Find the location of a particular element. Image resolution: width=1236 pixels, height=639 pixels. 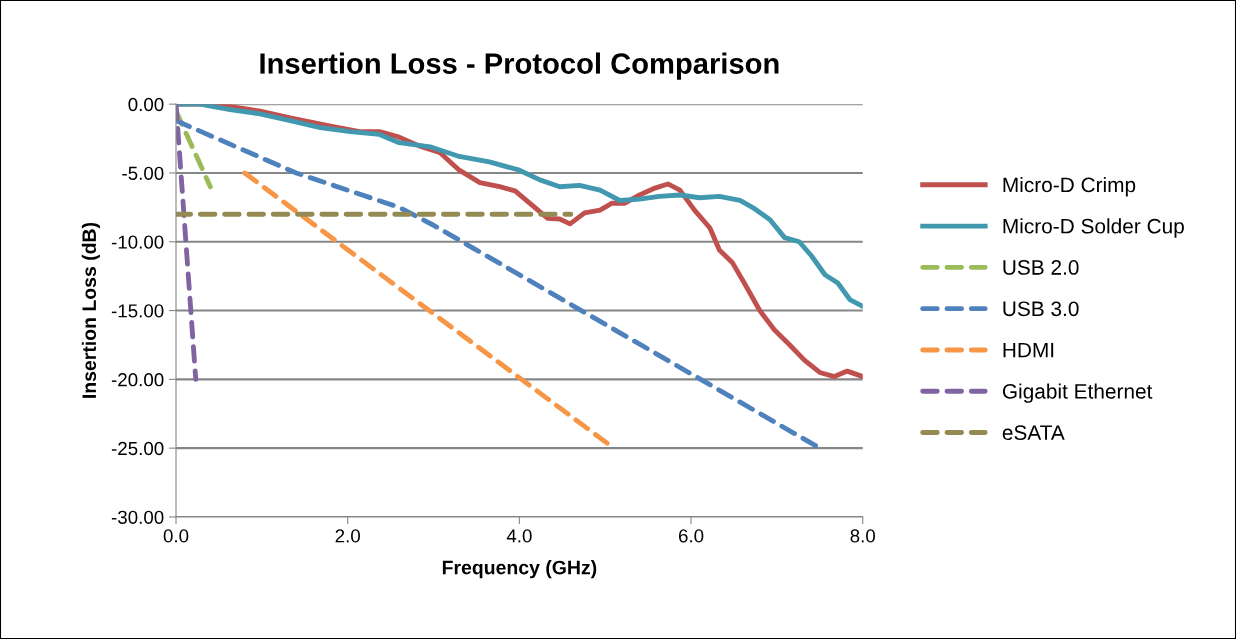

x-tick-label: 0.0 is located at coordinates (176, 536).